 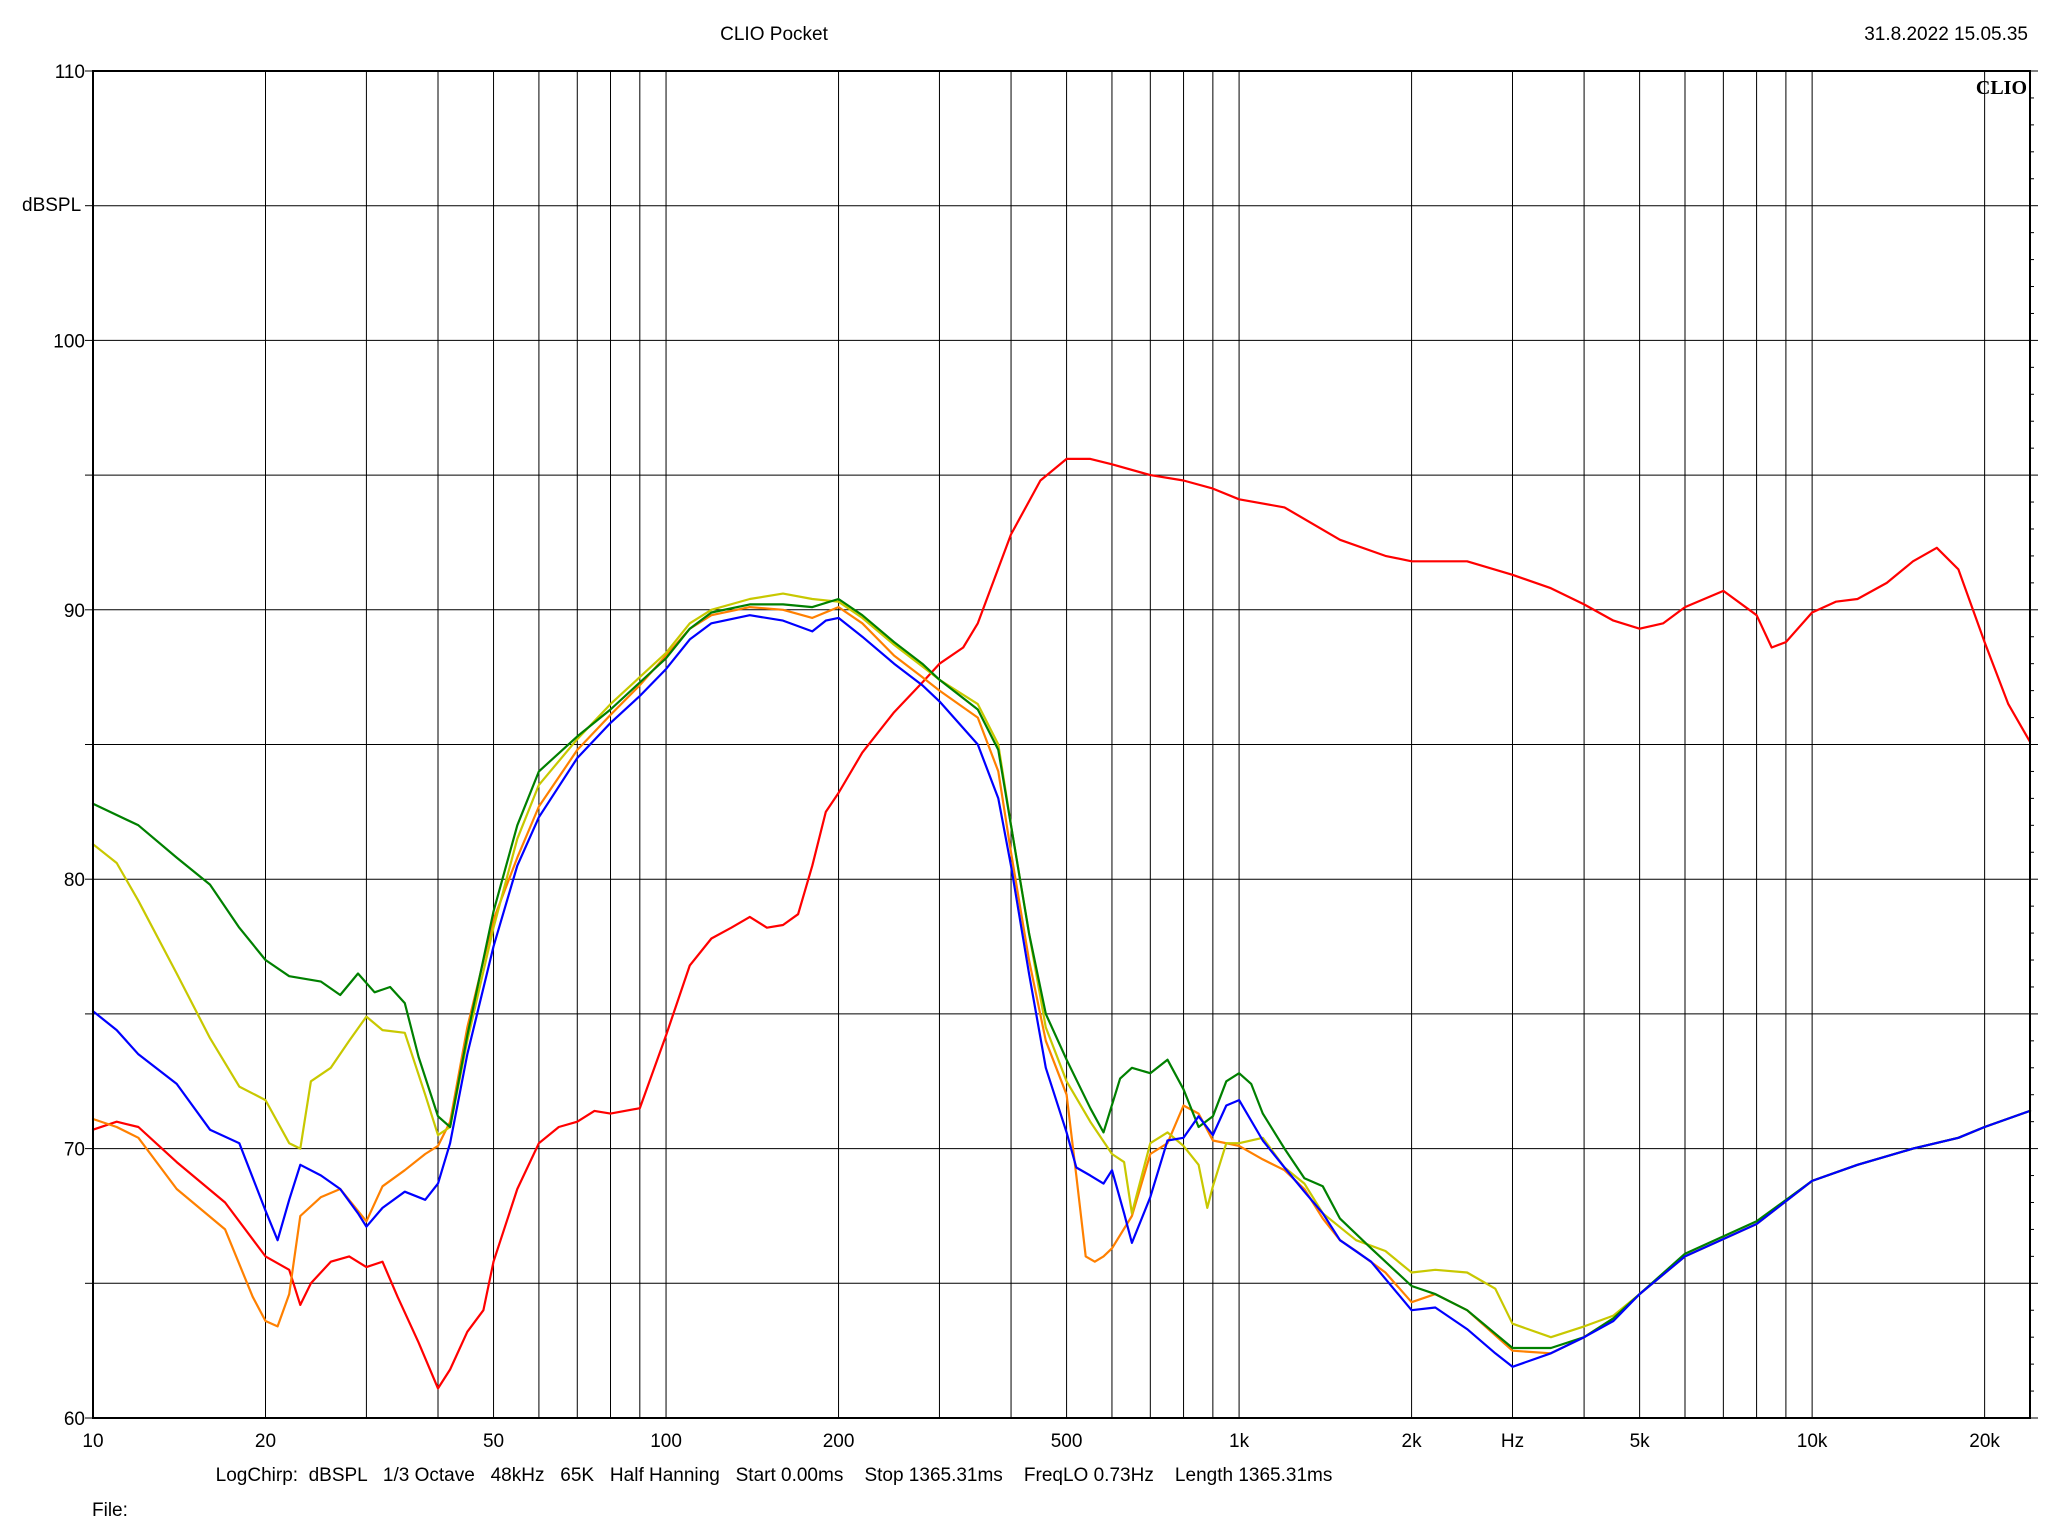 What do you see at coordinates (70, 72) in the screenshot?
I see `y-tick-label: 110` at bounding box center [70, 72].